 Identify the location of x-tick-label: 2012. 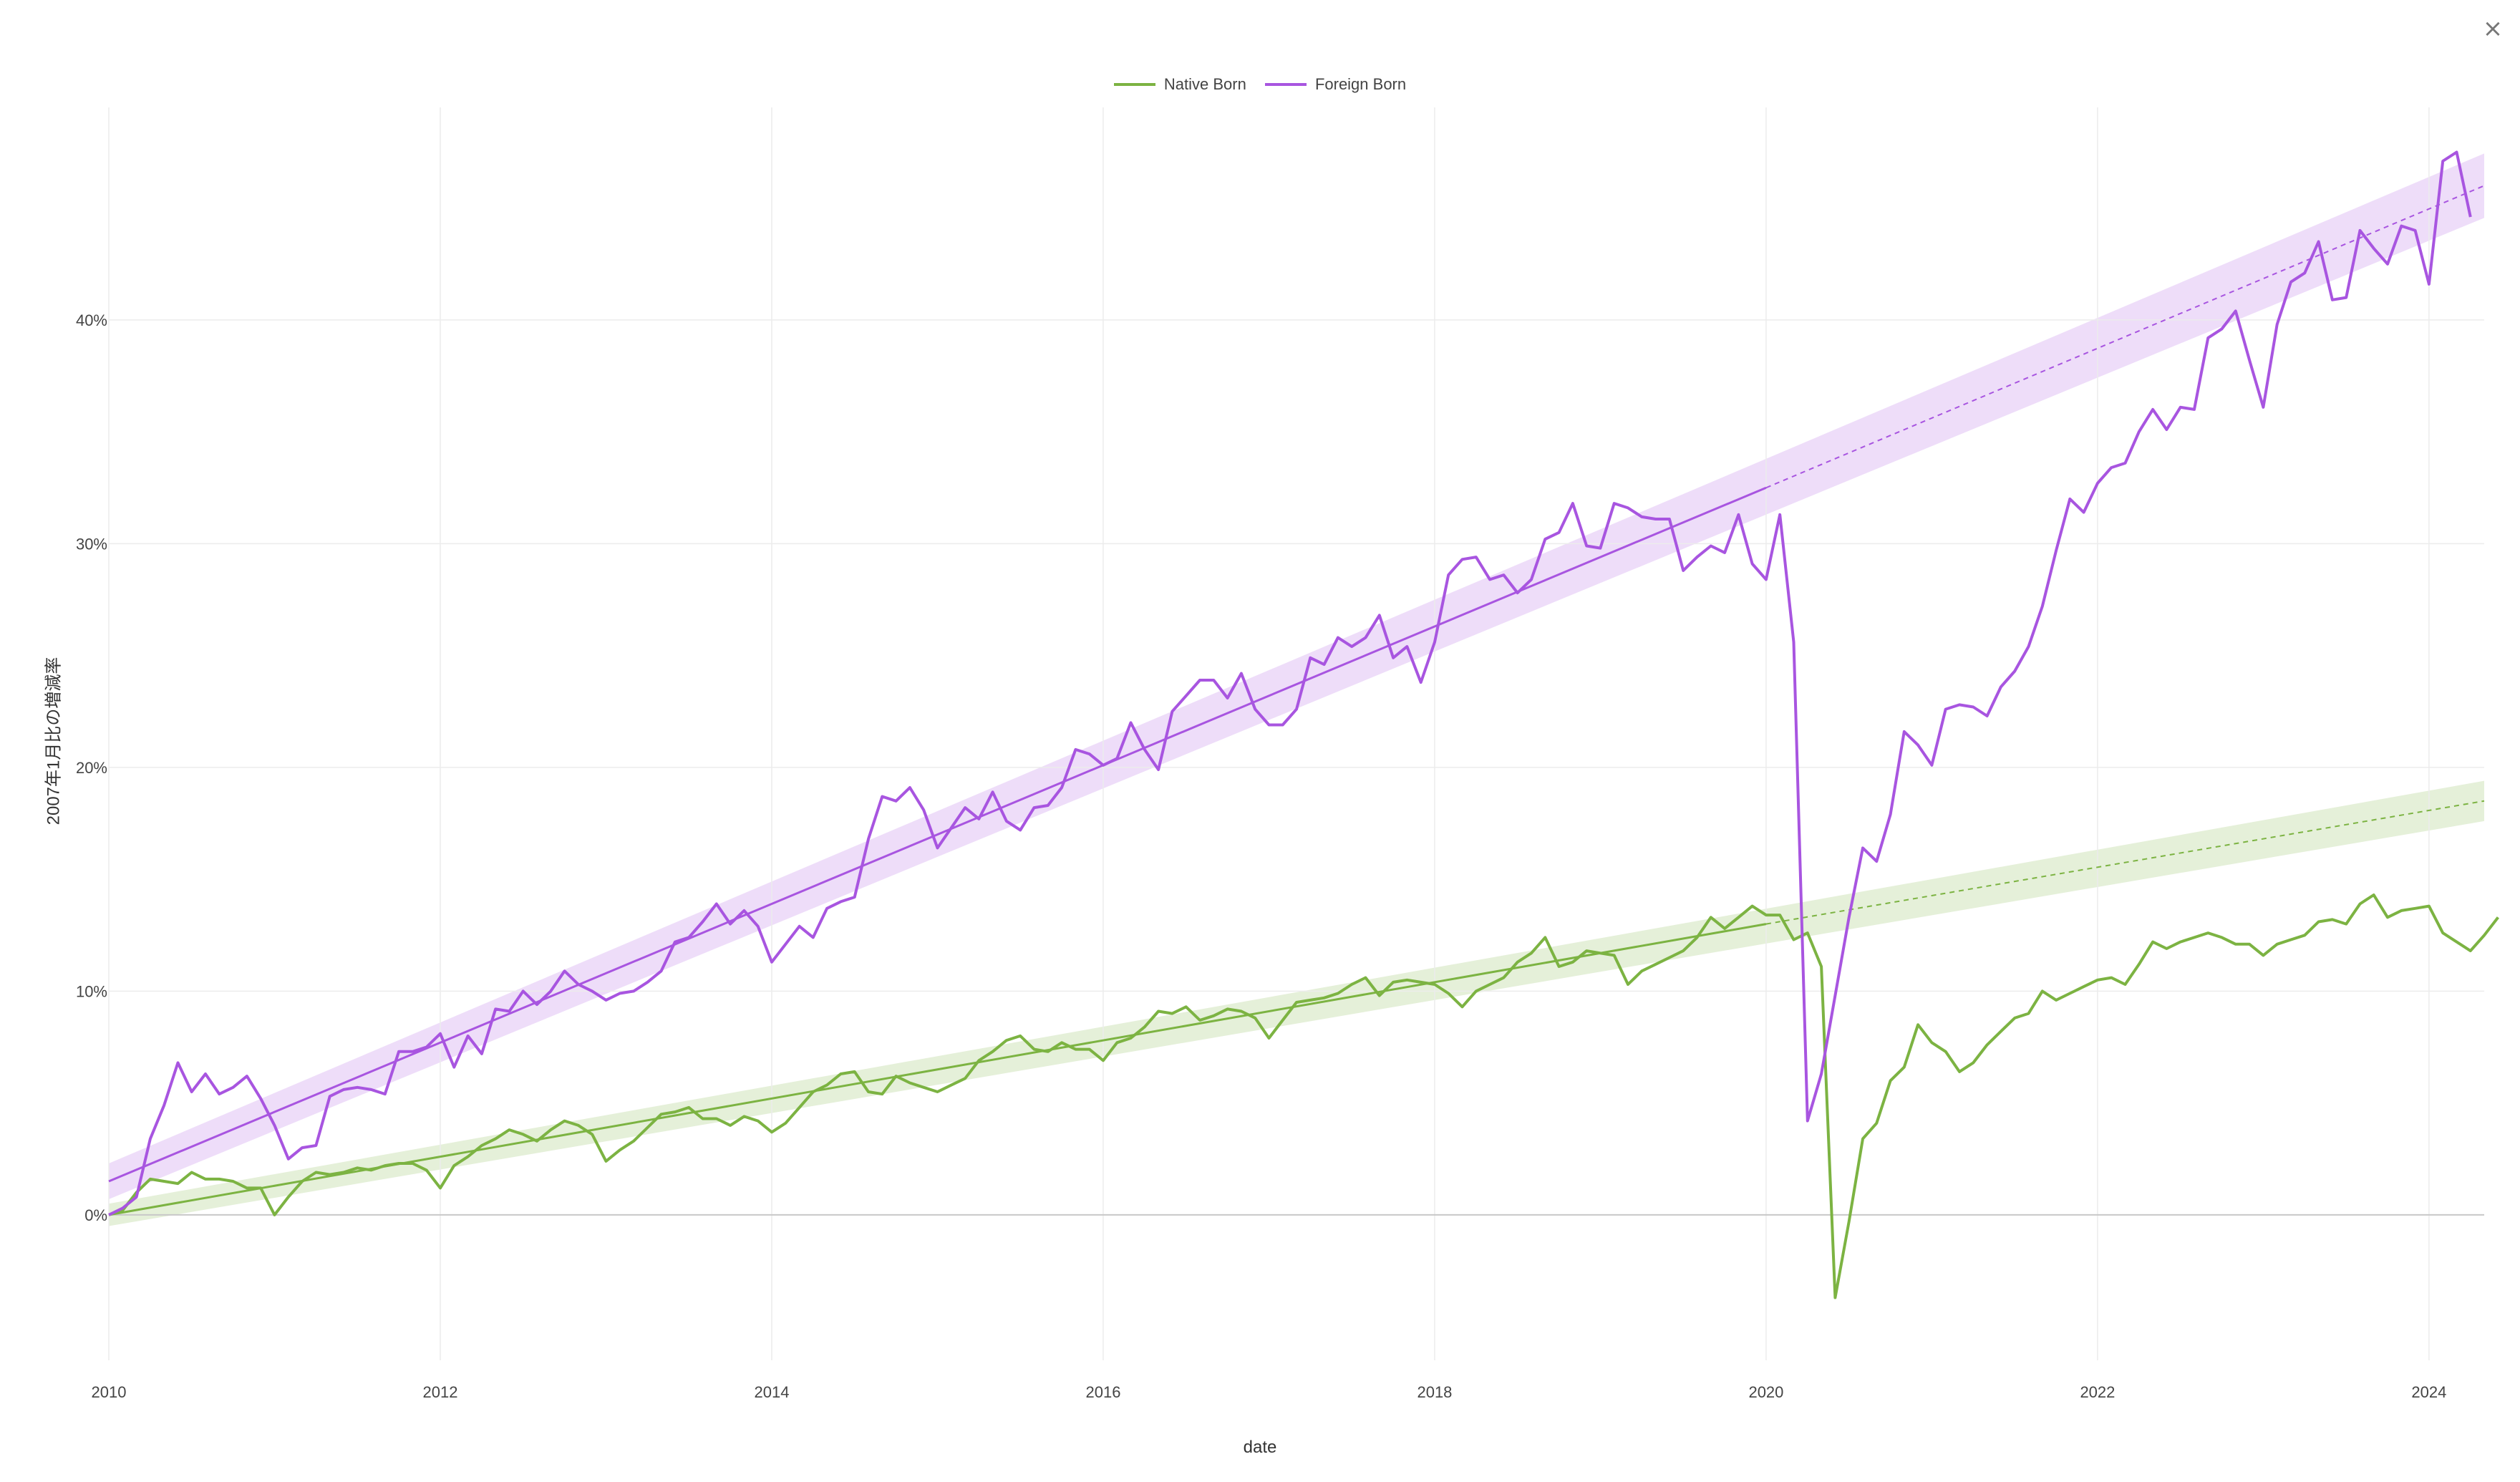
(440, 1392).